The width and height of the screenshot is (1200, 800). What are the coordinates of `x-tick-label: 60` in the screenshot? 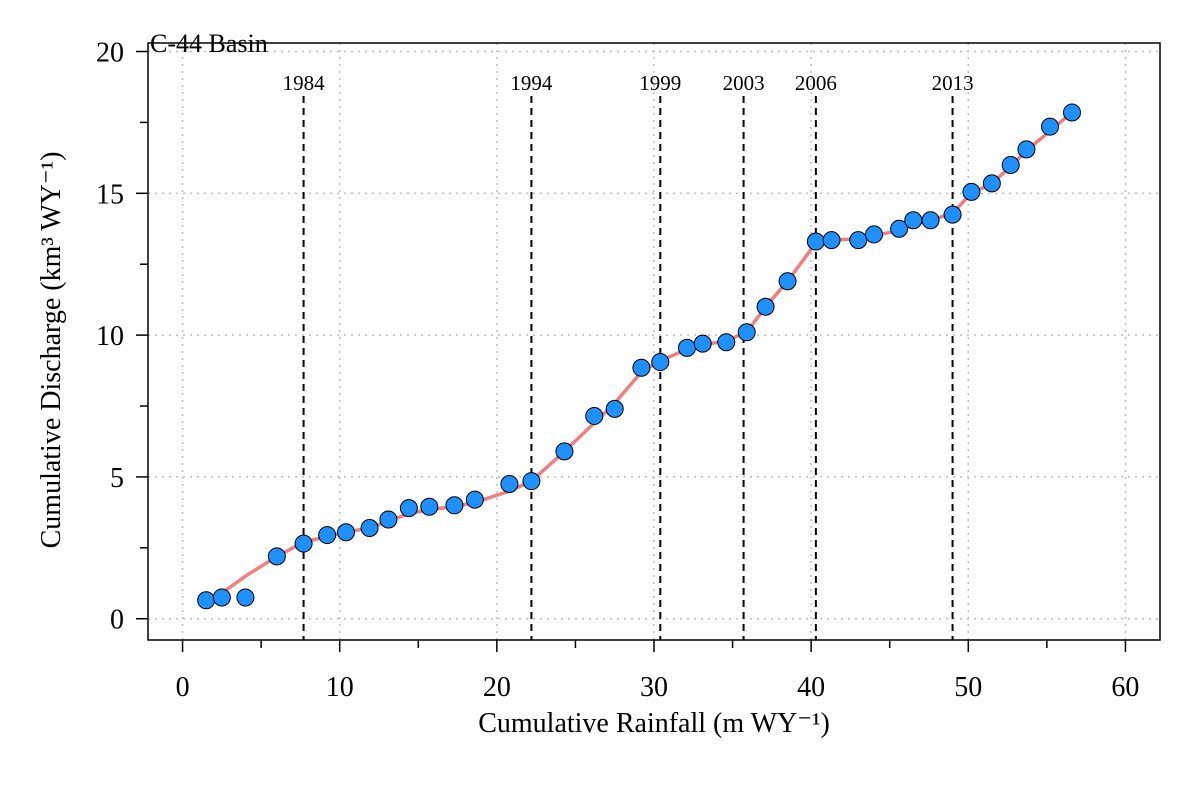 It's located at (1125, 687).